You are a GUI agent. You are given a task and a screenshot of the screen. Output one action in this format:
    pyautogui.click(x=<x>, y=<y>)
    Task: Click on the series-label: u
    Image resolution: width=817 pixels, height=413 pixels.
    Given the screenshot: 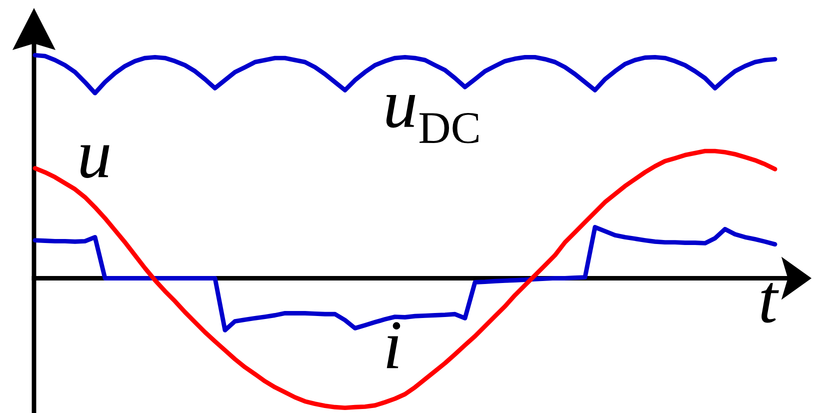 What is the action you would take?
    pyautogui.click(x=95, y=161)
    